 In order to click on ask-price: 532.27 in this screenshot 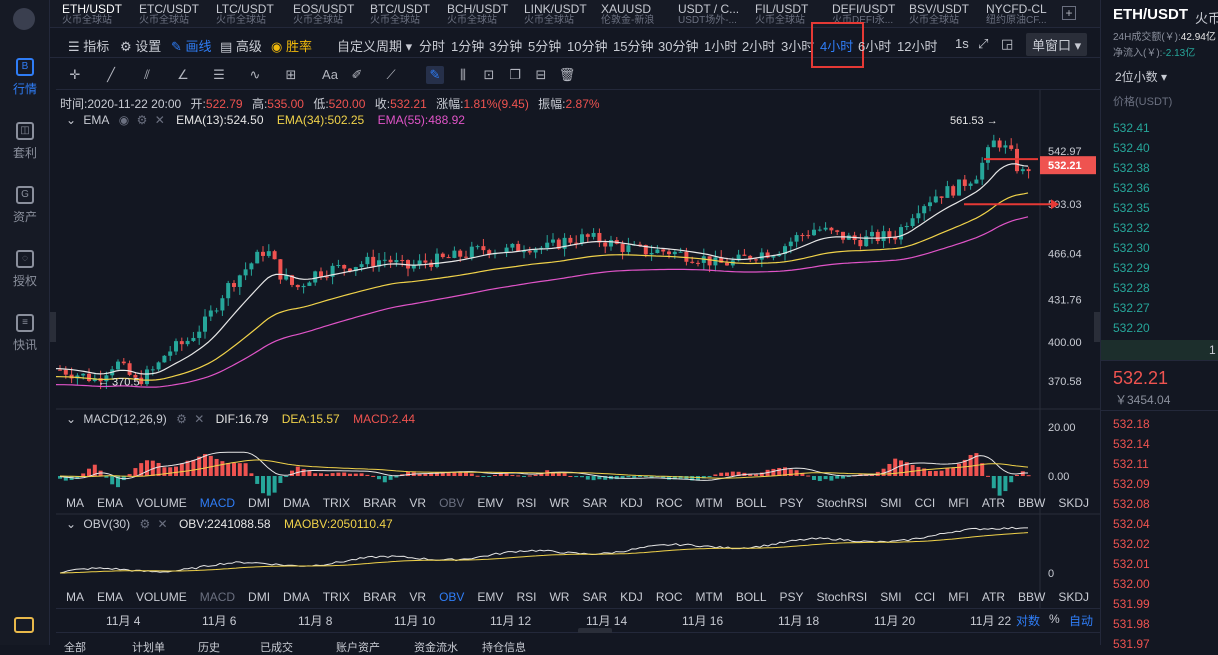, I will do `click(1131, 308)`.